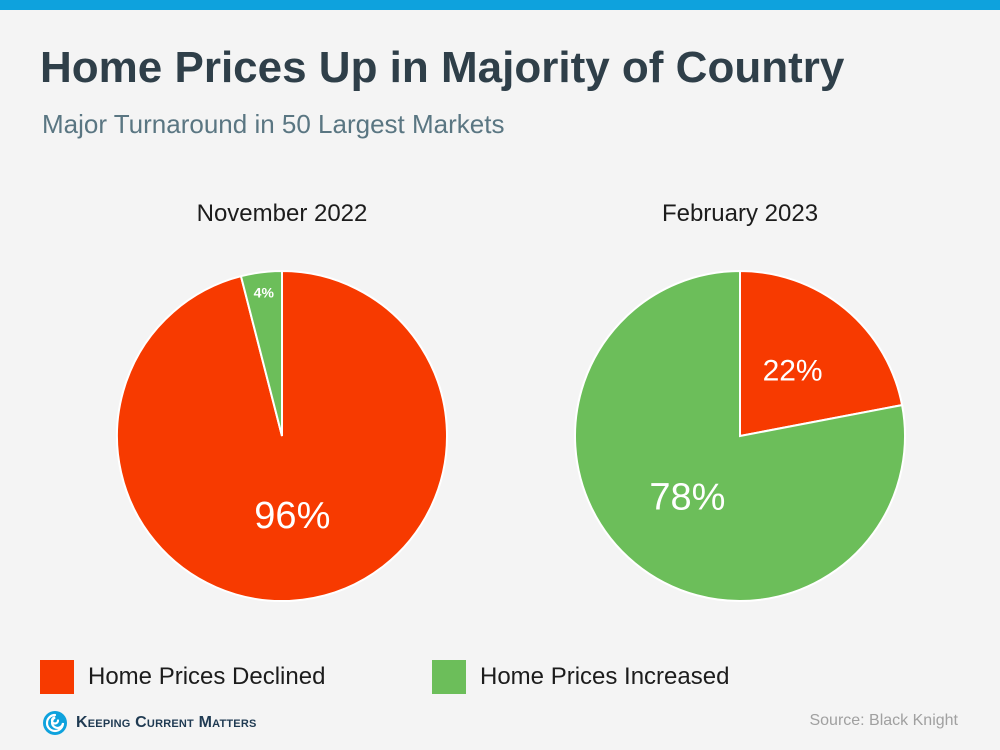  What do you see at coordinates (442, 67) in the screenshot?
I see `page-title: Home Prices Up in Majority of Country` at bounding box center [442, 67].